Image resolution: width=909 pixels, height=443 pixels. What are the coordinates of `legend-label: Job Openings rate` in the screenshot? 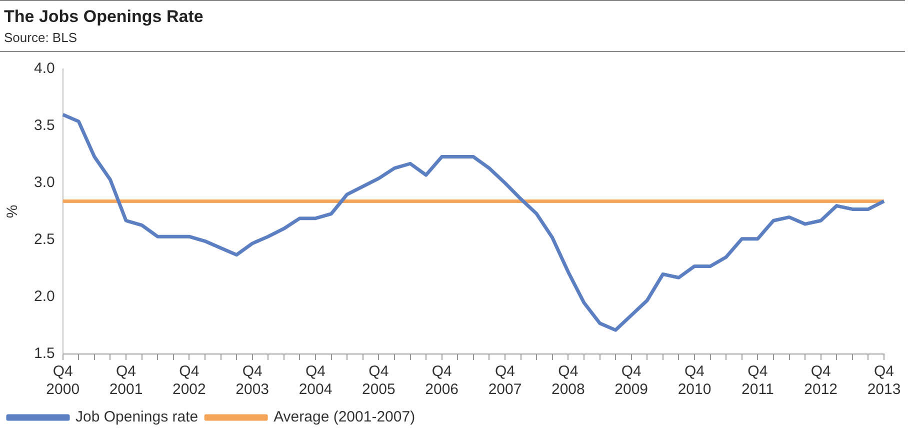 It's located at (137, 417).